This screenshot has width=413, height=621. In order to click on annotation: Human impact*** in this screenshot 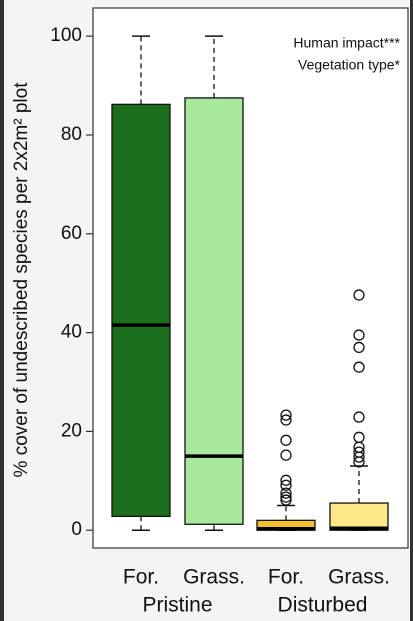, I will do `click(346, 43)`.